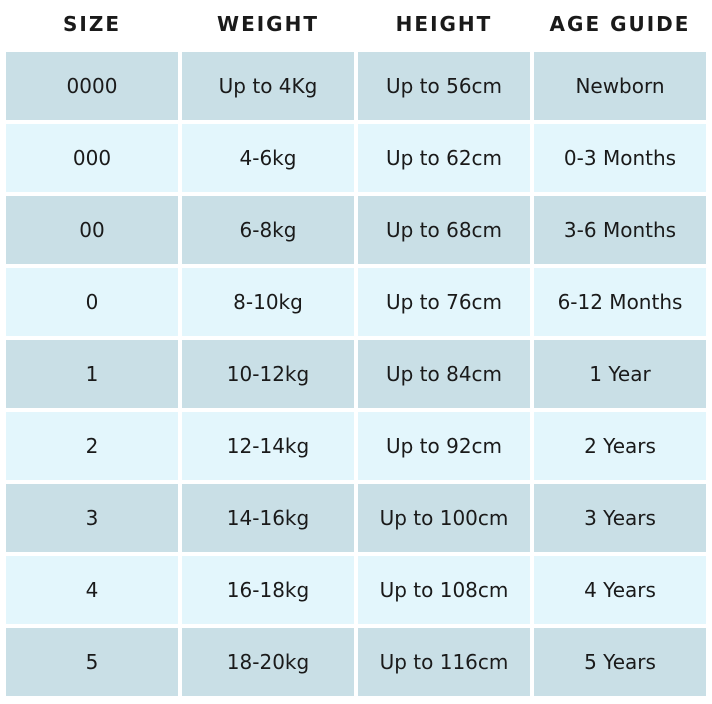 Image resolution: width=712 pixels, height=704 pixels. Describe the element at coordinates (620, 158) in the screenshot. I see `cell-age-guide: 0-3 Months` at that location.